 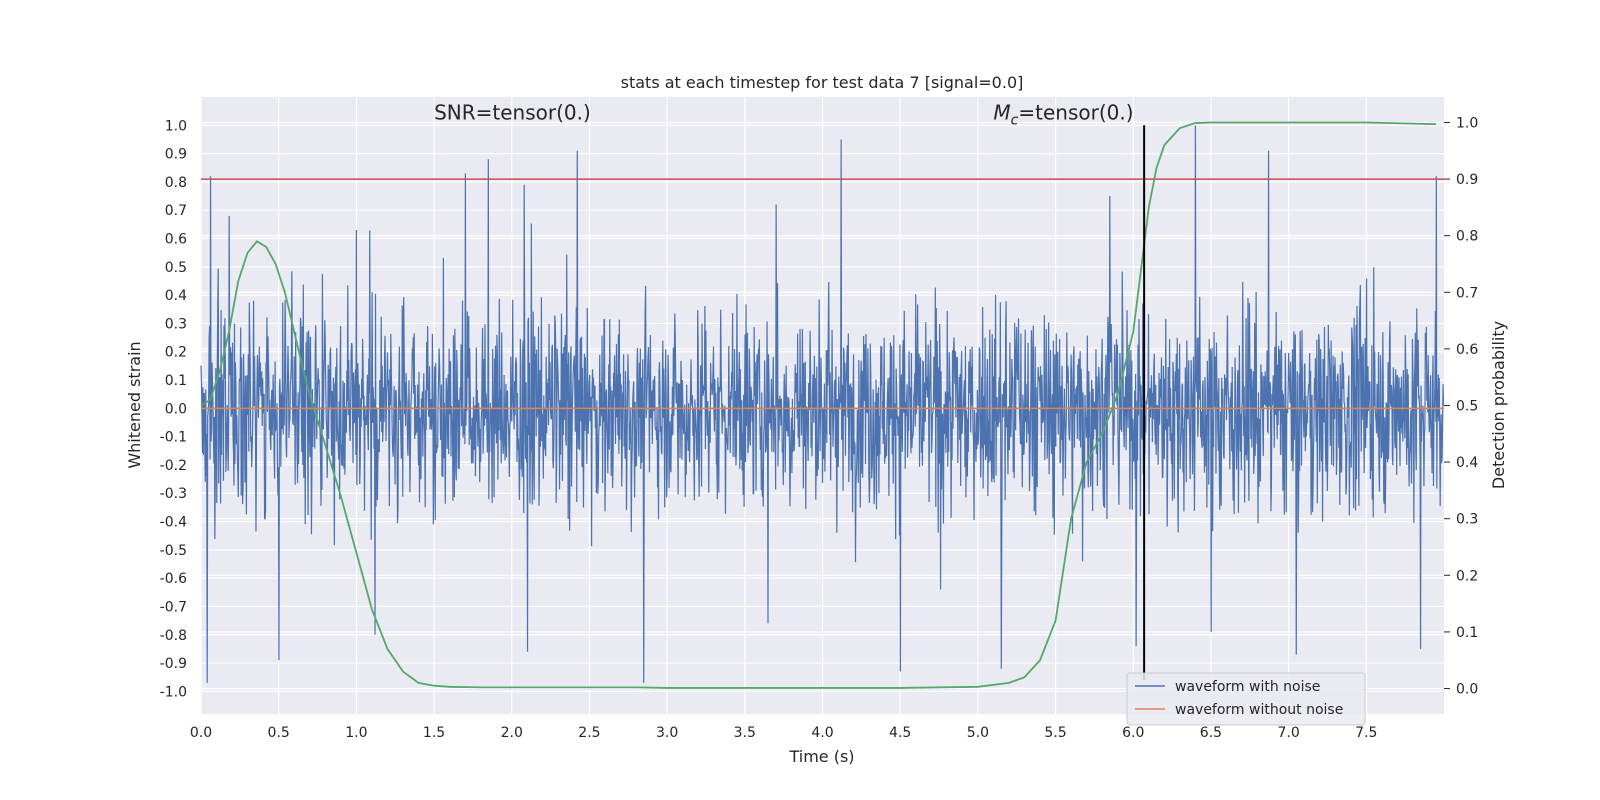 What do you see at coordinates (1259, 710) in the screenshot?
I see `legend-label-clean: waveform without noise` at bounding box center [1259, 710].